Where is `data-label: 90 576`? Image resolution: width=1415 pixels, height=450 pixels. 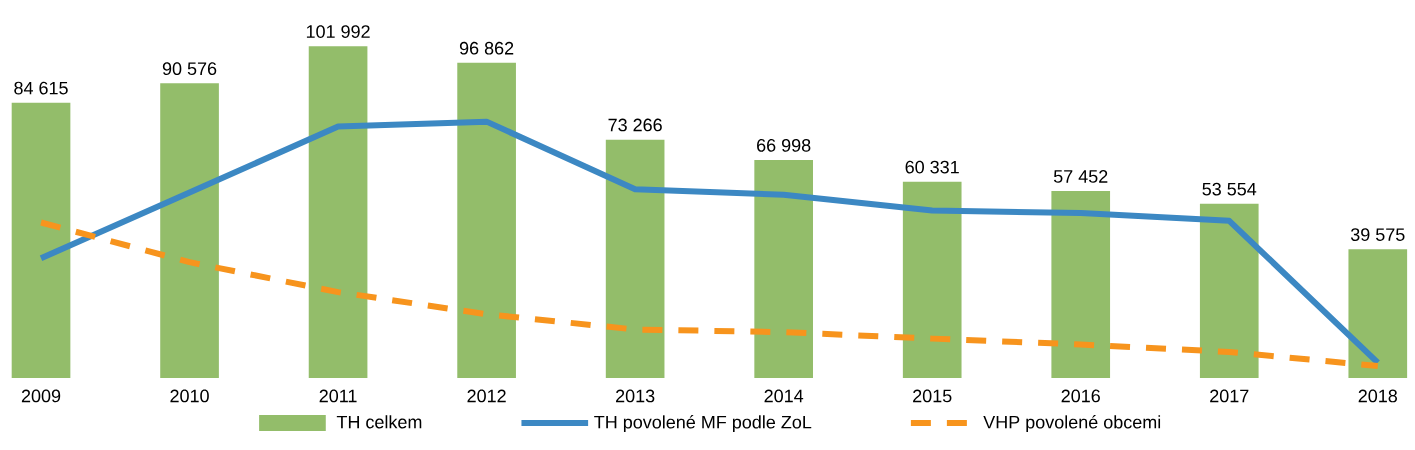
data-label: 90 576 is located at coordinates (189, 69).